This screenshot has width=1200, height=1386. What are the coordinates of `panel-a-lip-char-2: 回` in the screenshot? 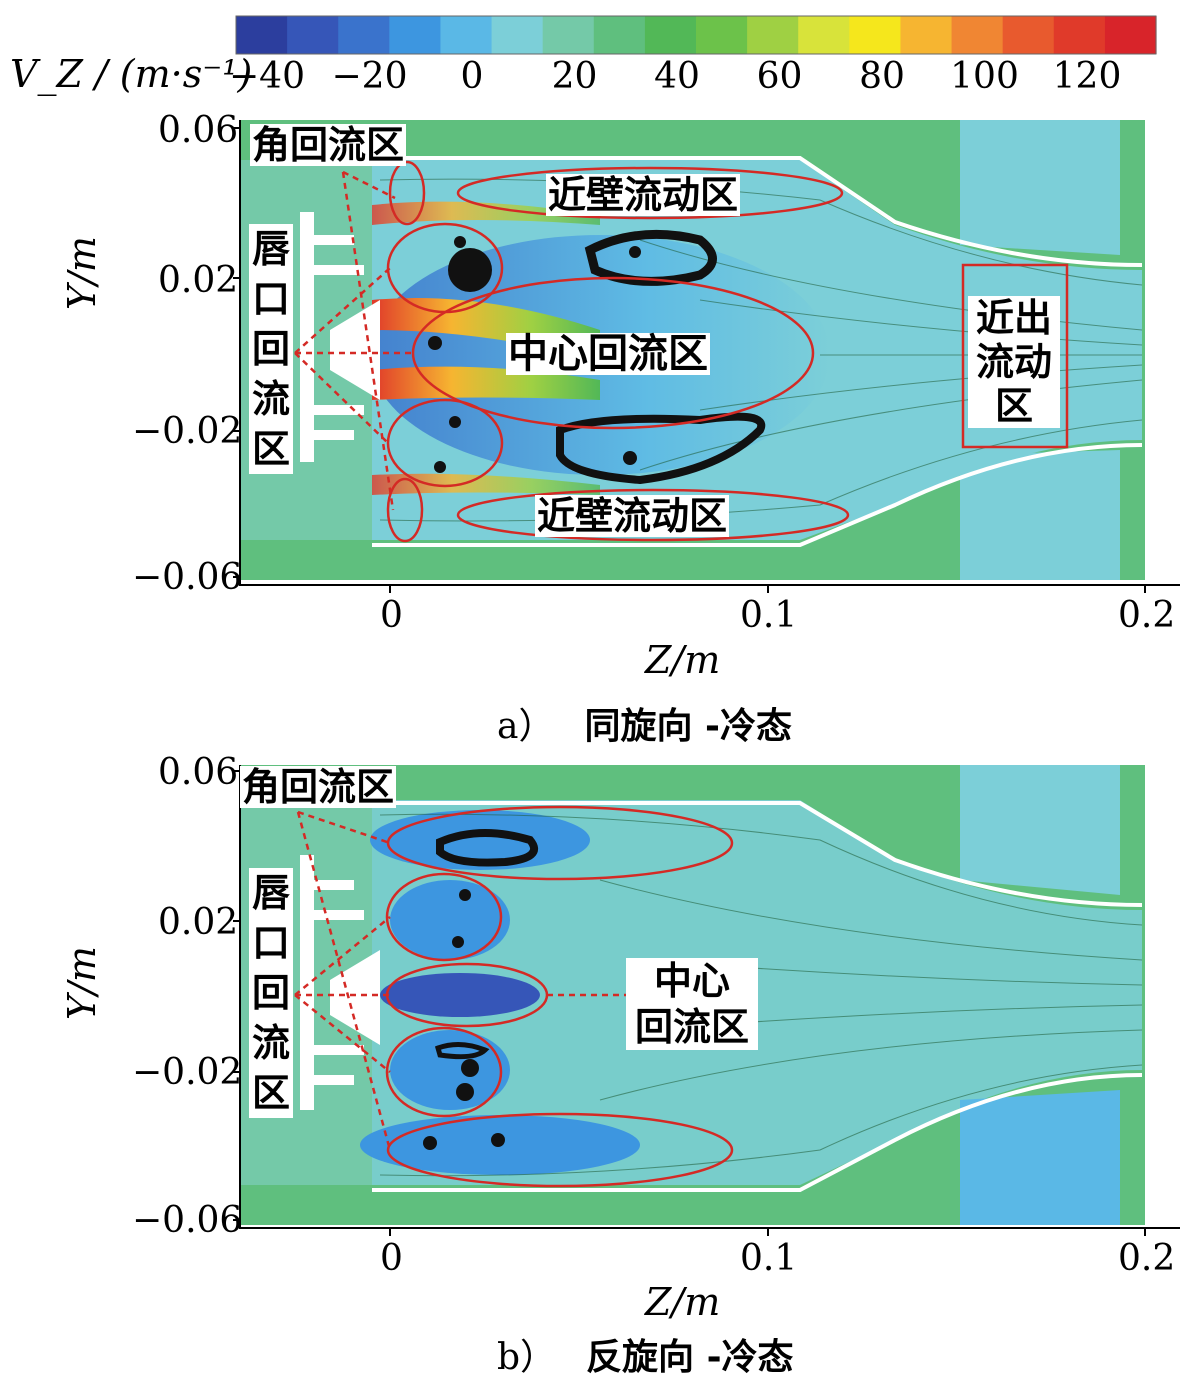 It's located at (270, 349).